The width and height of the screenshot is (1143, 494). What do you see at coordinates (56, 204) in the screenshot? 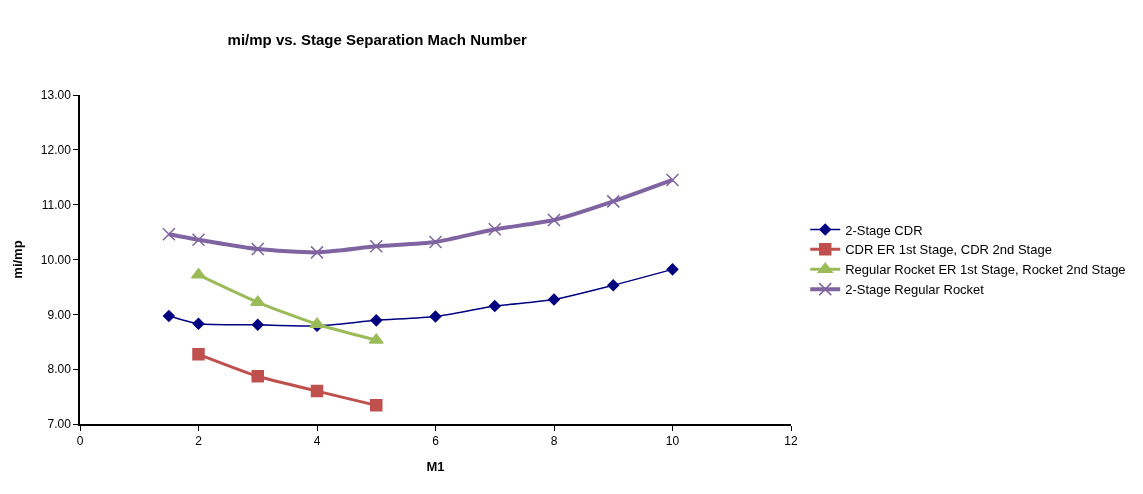
I see `y-tick-label: 11.00` at bounding box center [56, 204].